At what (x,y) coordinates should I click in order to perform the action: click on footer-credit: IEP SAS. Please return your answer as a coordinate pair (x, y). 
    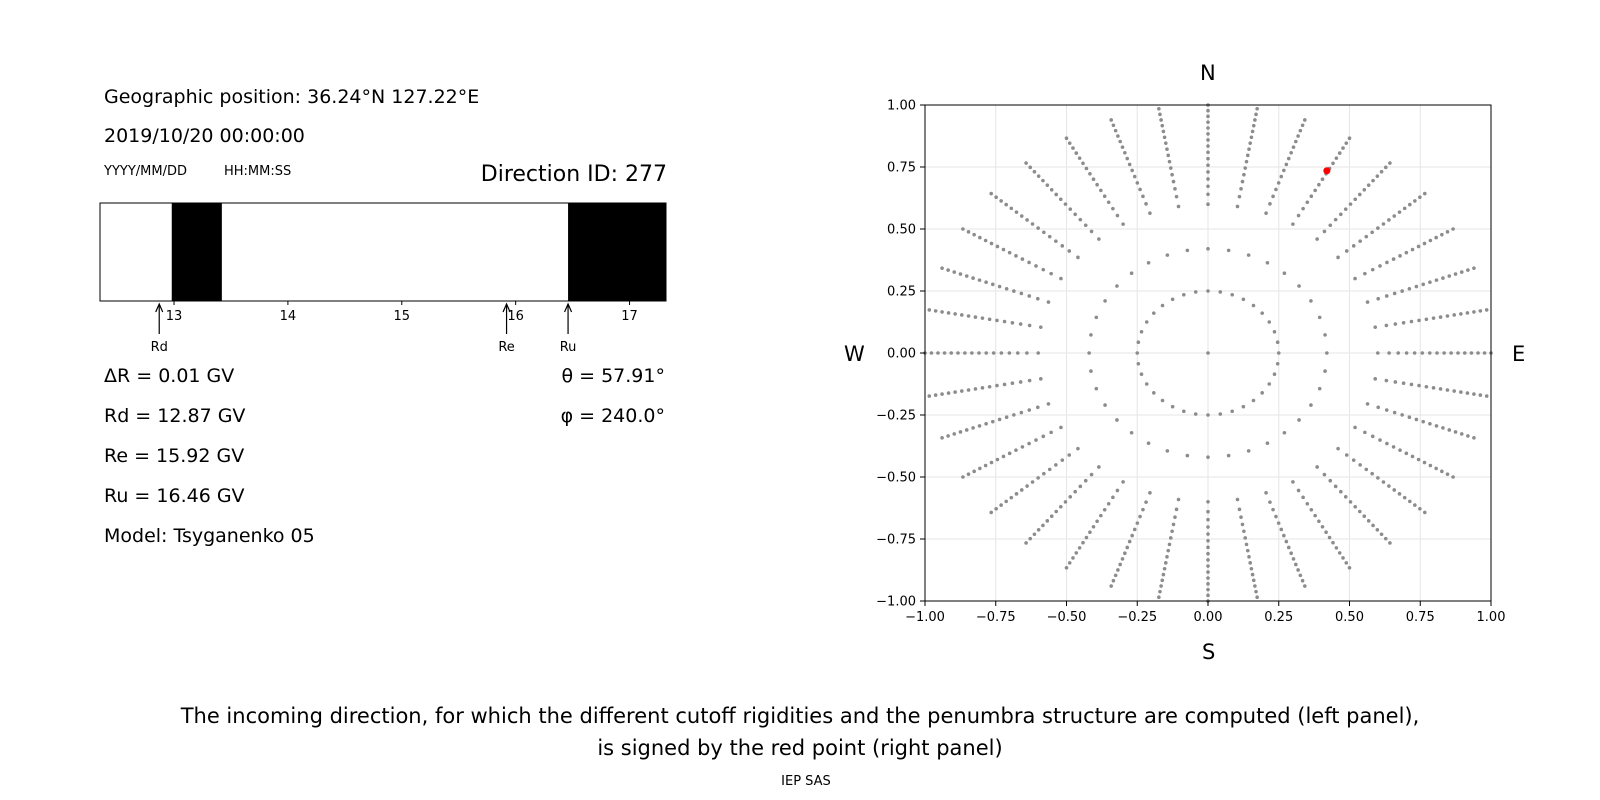
    Looking at the image, I should click on (806, 781).